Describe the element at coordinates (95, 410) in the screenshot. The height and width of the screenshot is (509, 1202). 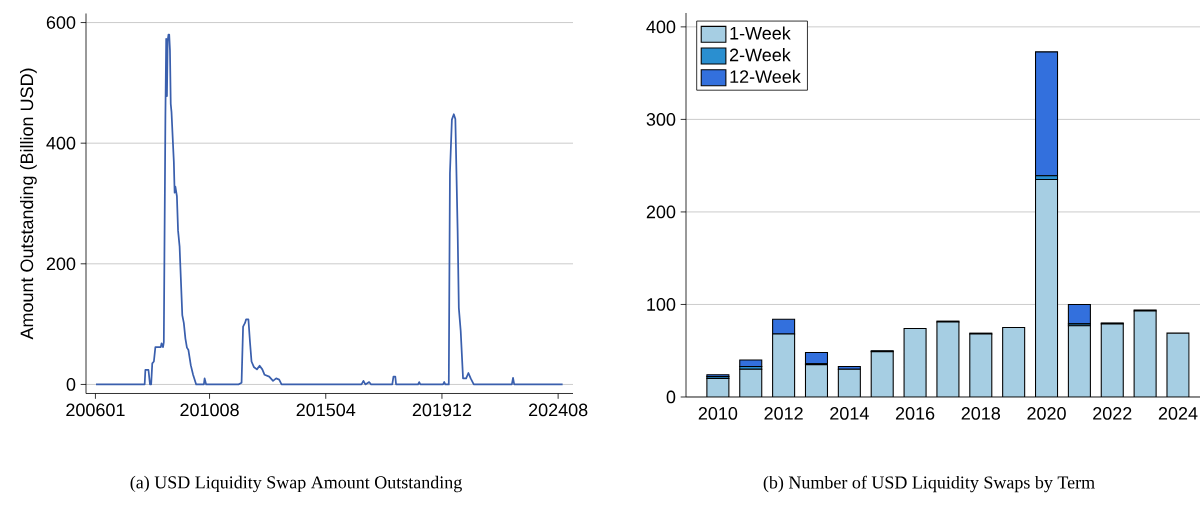
I see `x-tick-label: 200601` at that location.